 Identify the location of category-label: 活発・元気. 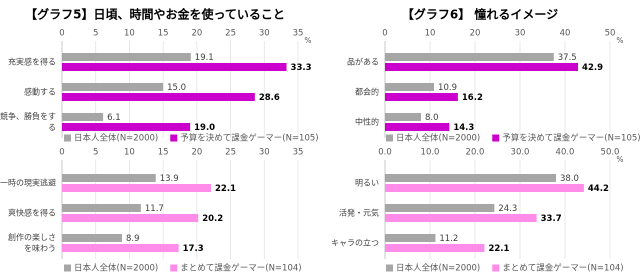
(359, 213).